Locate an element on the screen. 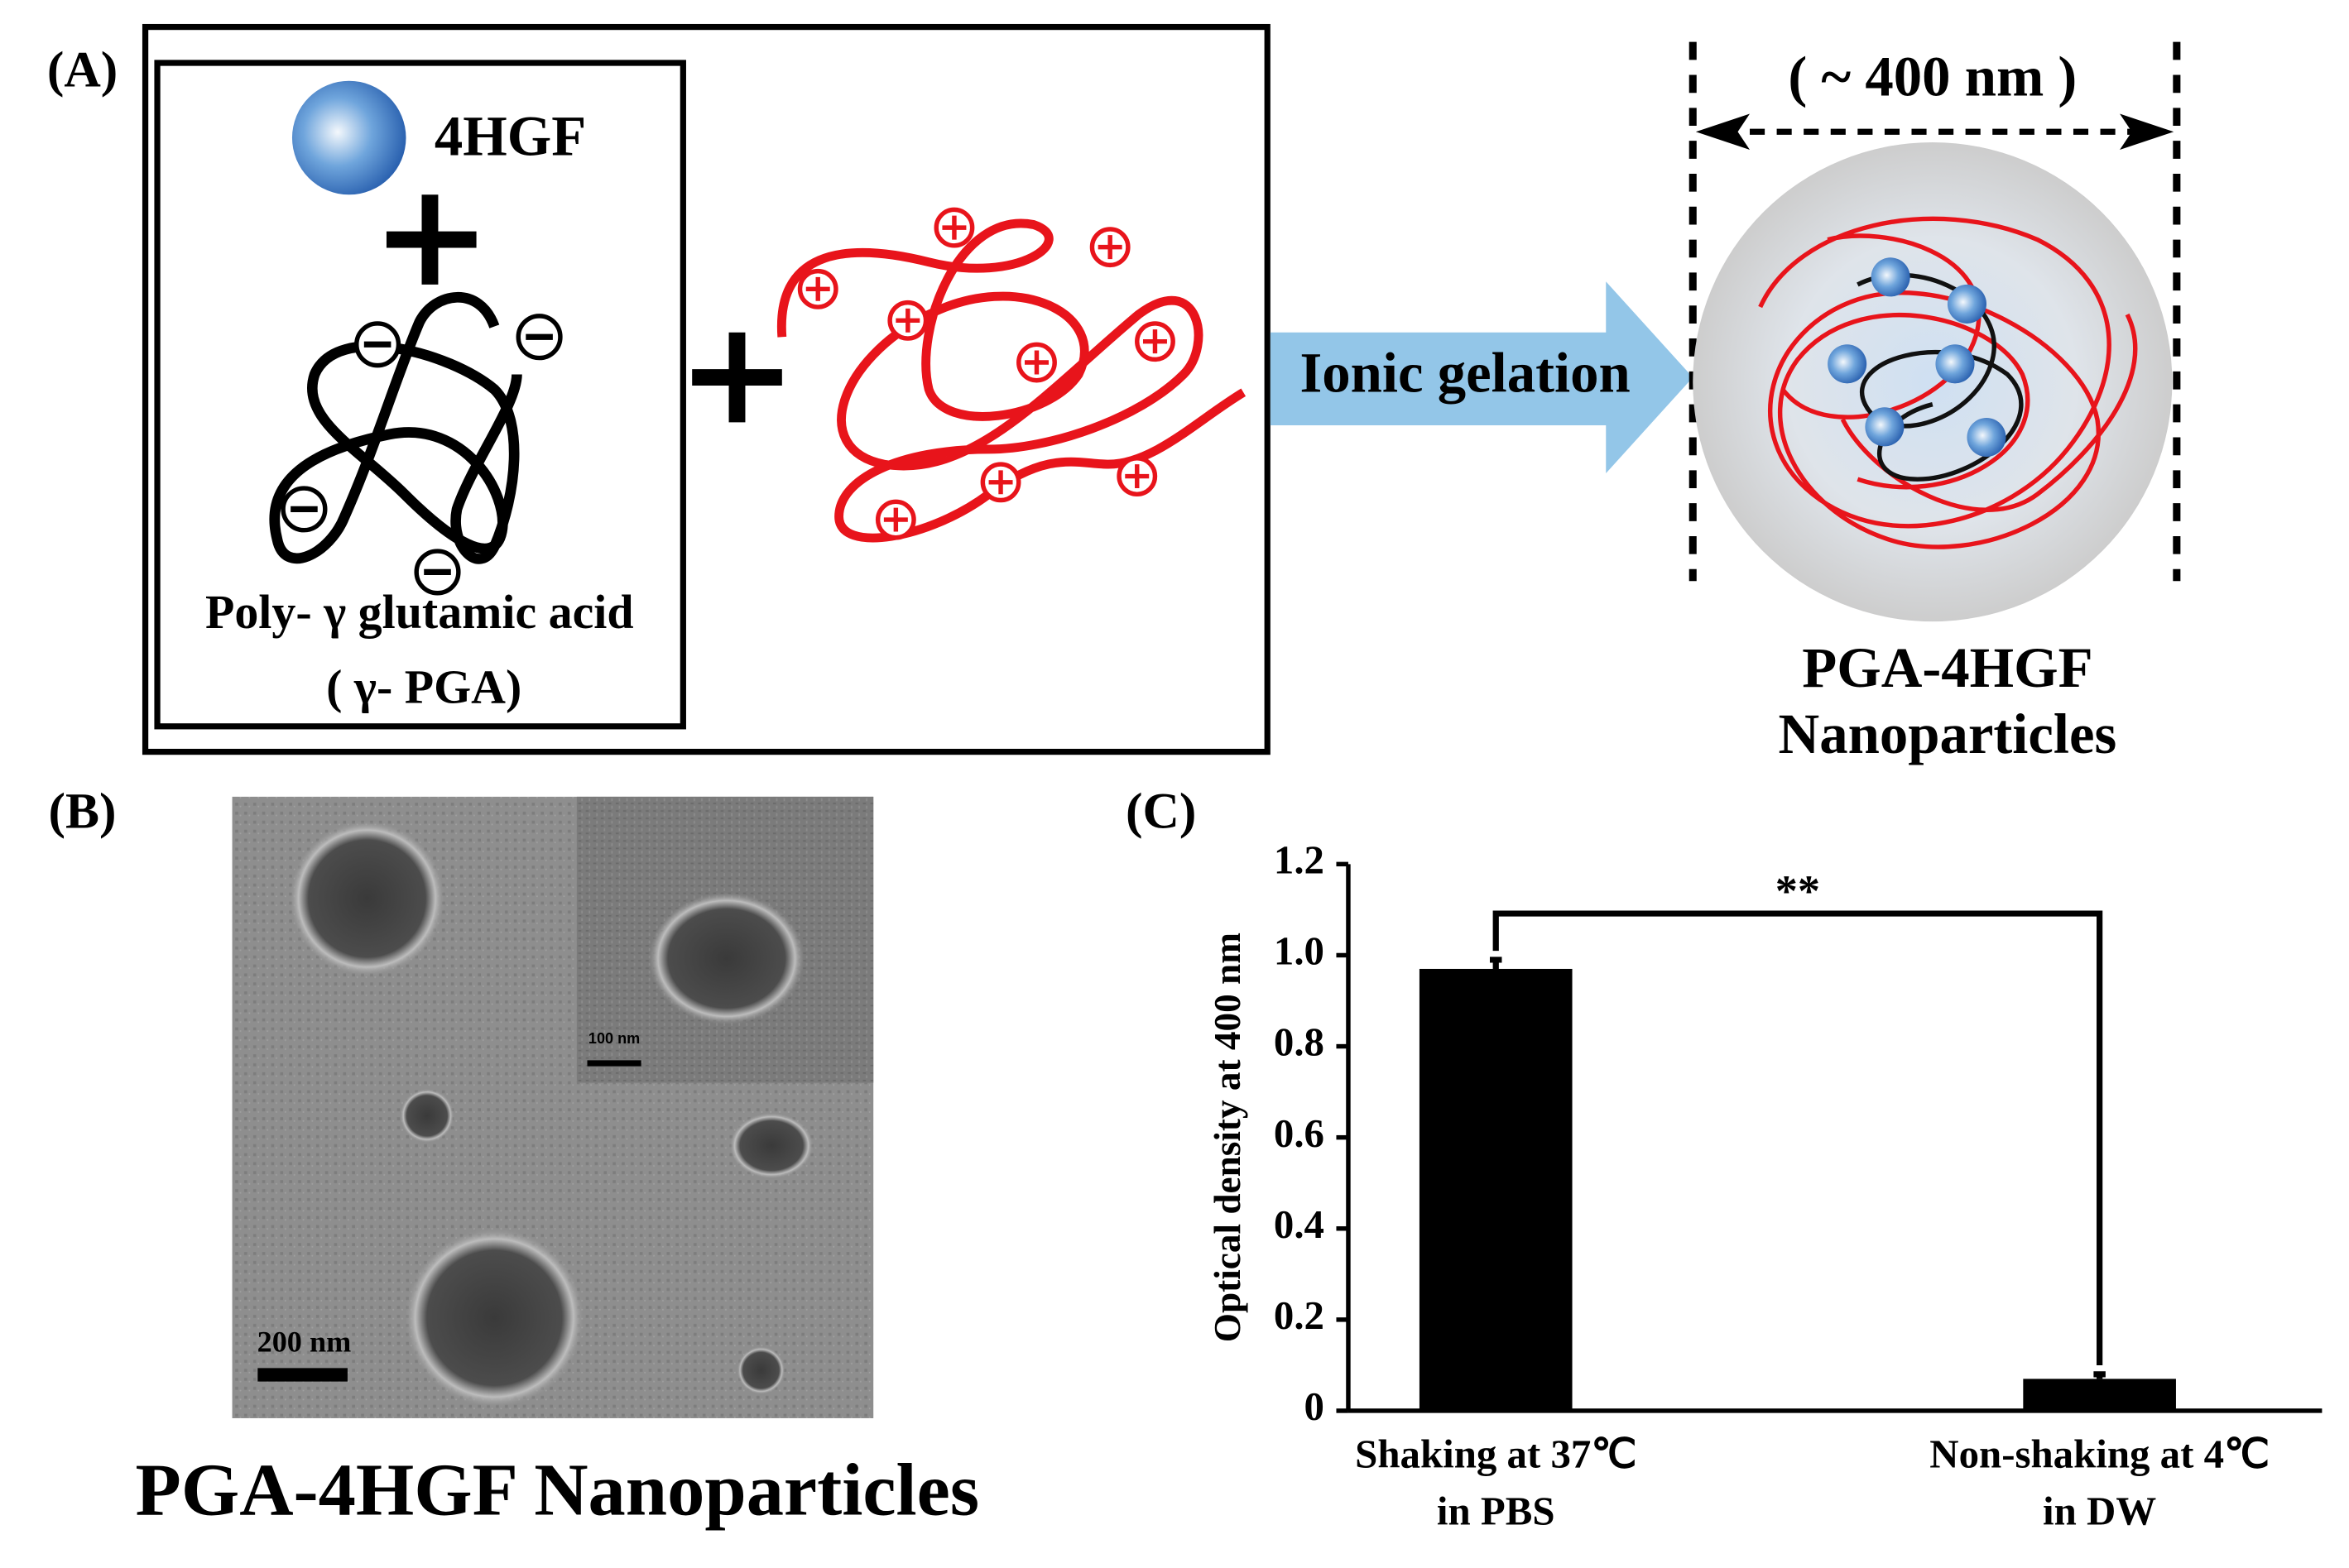 This screenshot has height=1568, width=2349. x-tick-label-box: Non-shaking at 4℃ in DW is located at coordinates (2099, 1483).